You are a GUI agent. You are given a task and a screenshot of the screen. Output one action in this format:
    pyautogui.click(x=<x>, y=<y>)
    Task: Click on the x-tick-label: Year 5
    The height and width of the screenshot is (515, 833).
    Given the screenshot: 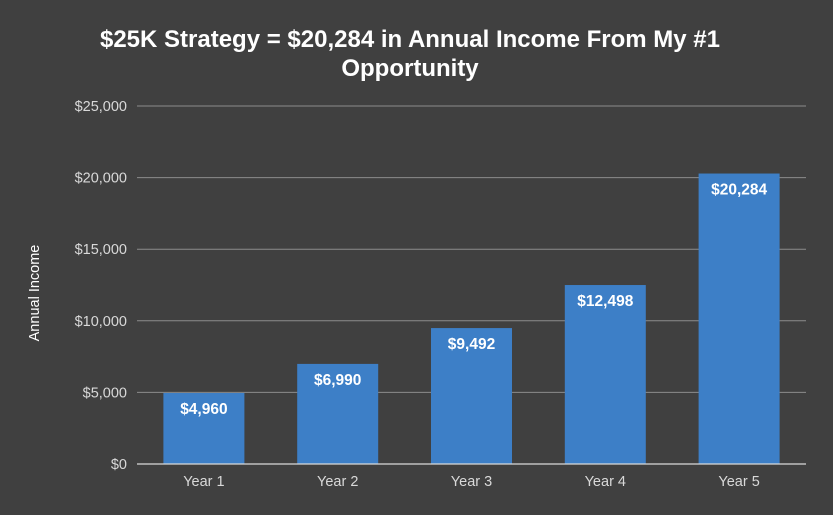 What is the action you would take?
    pyautogui.click(x=738, y=482)
    